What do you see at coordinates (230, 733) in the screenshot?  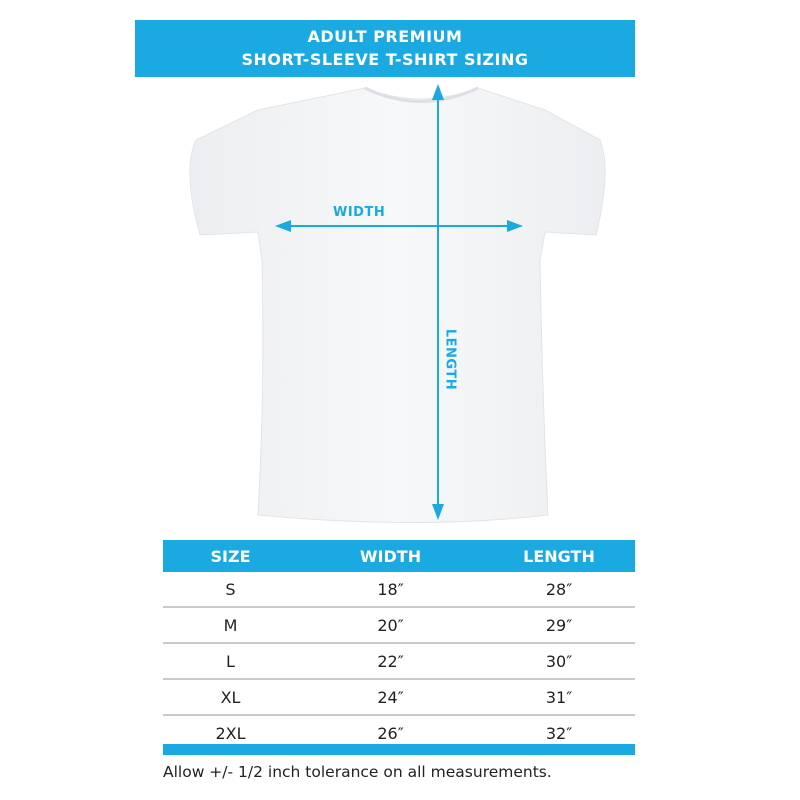 I see `size-cell: 2XL` at bounding box center [230, 733].